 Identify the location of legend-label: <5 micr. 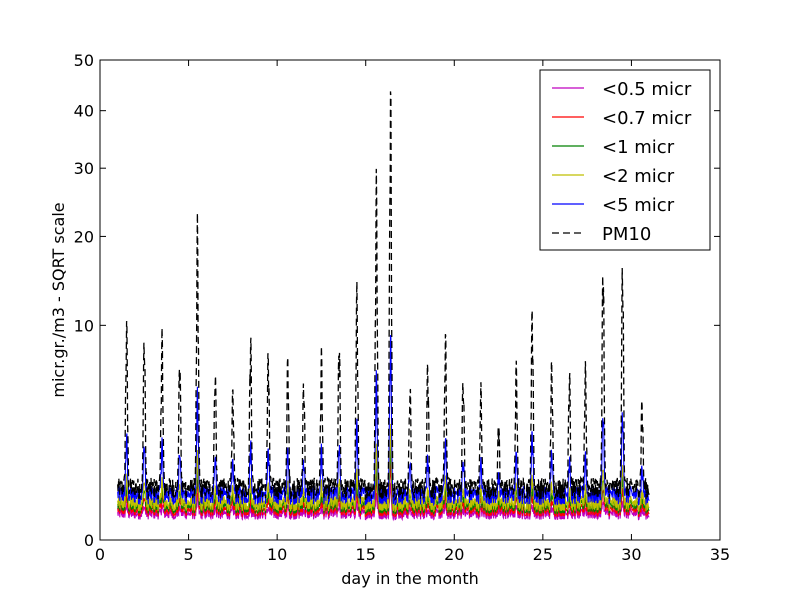
(638, 205).